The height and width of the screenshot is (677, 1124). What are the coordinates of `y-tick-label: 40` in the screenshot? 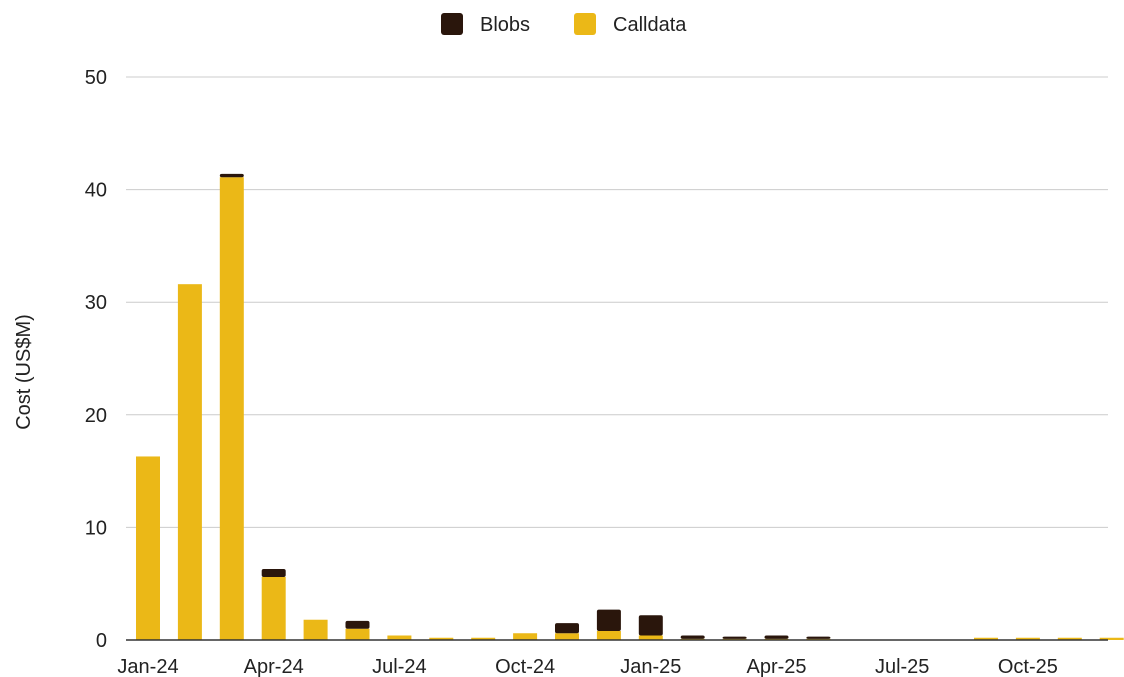 It's located at (96, 191).